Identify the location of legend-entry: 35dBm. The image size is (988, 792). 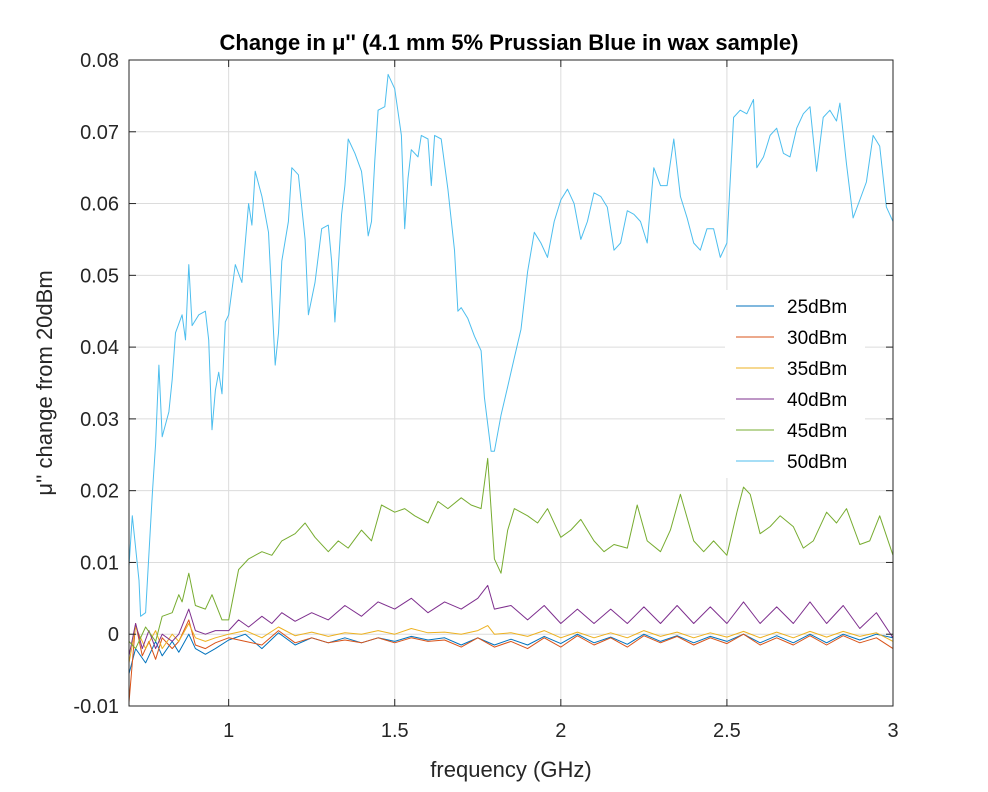
(817, 369).